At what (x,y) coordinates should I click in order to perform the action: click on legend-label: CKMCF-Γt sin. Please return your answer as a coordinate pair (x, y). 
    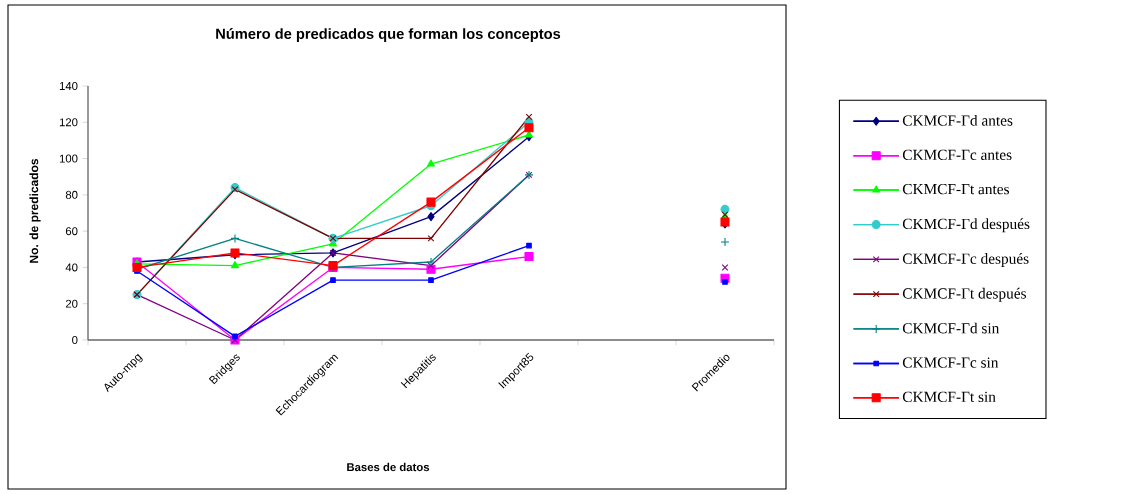
    Looking at the image, I should click on (949, 396).